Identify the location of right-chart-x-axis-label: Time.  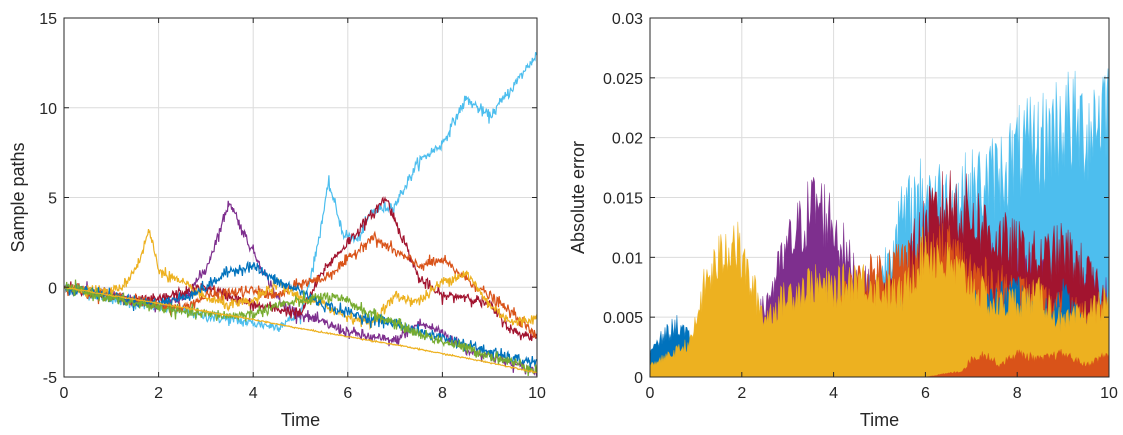
(879, 420).